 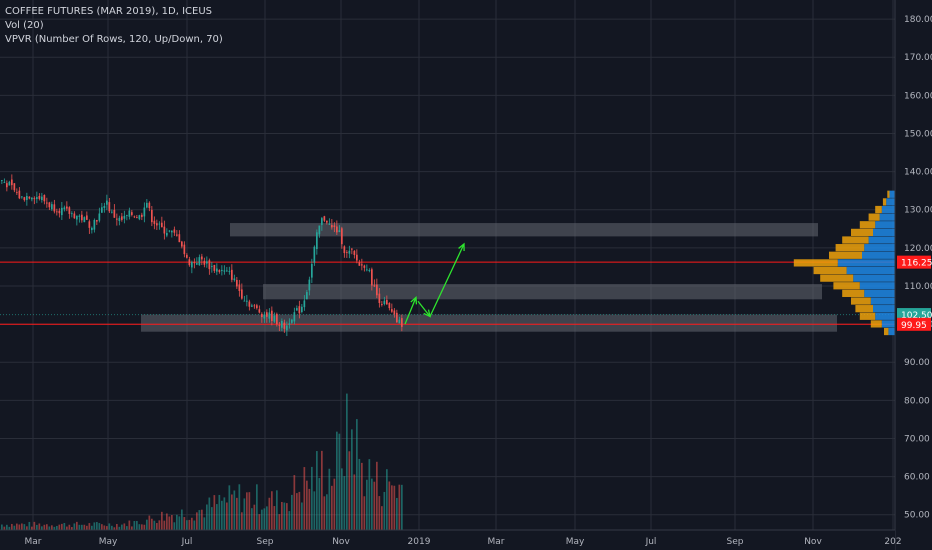 I want to click on candles, so click(x=202, y=255).